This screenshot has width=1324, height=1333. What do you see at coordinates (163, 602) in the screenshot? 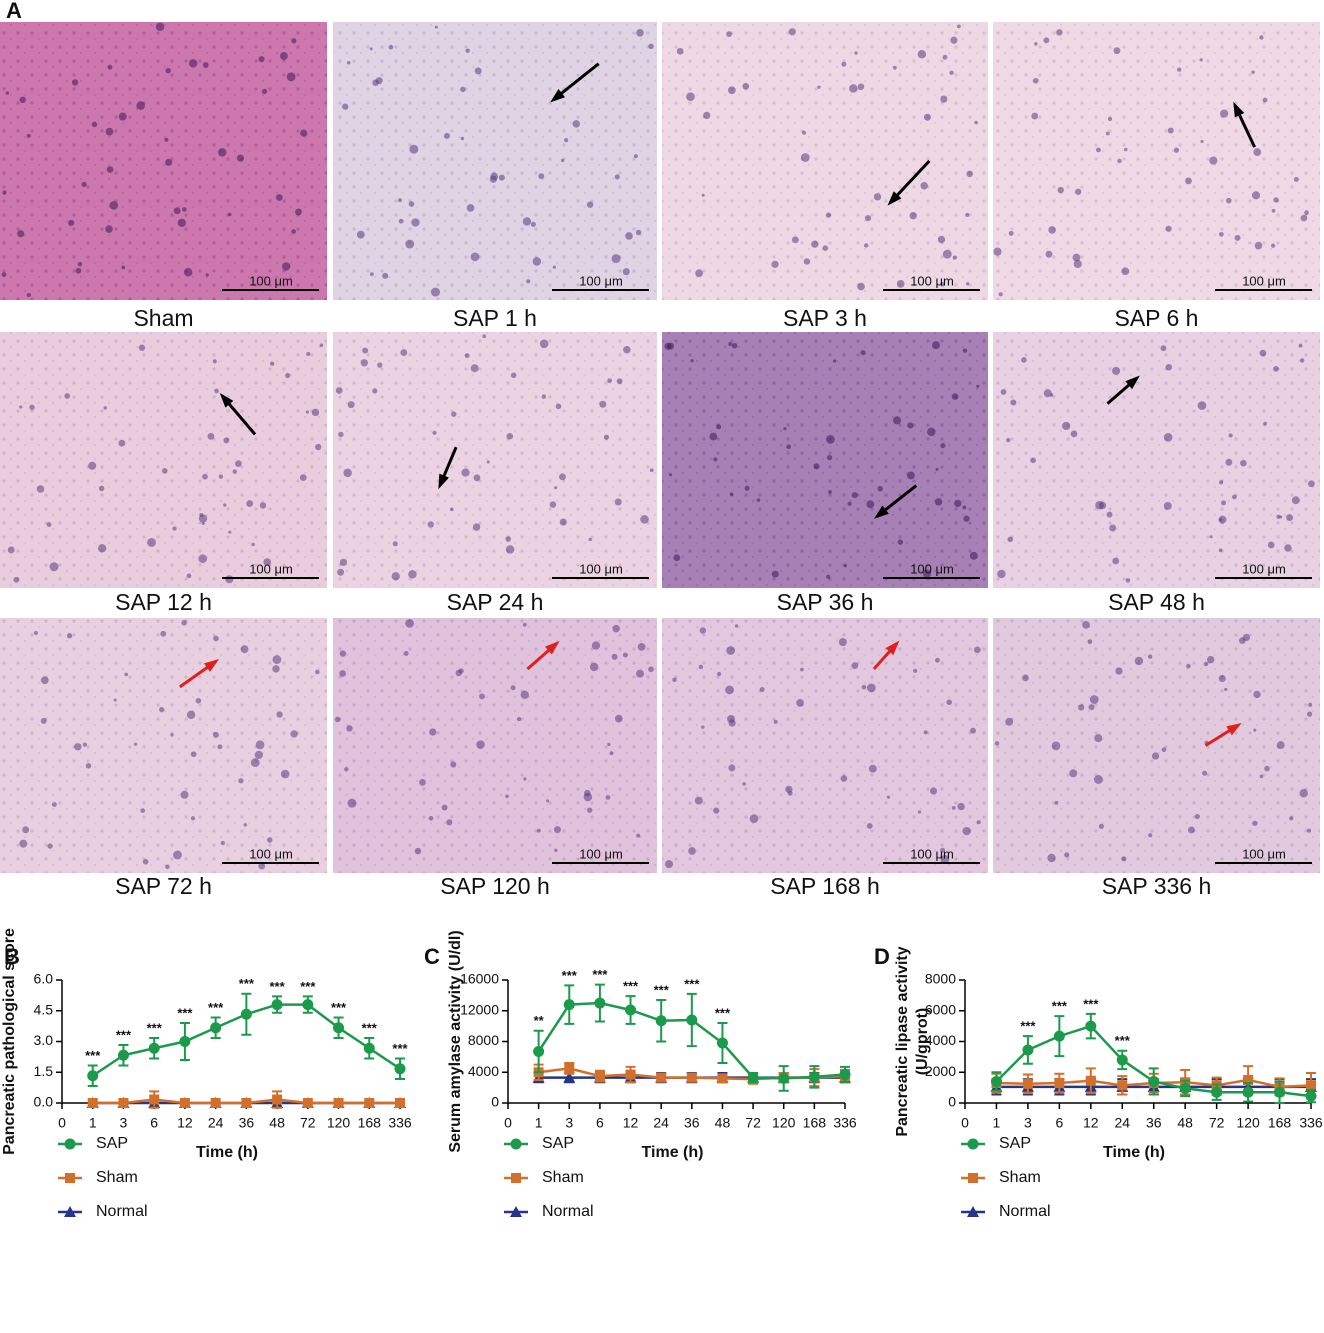
I see `image-caption: SAP 12 h` at bounding box center [163, 602].